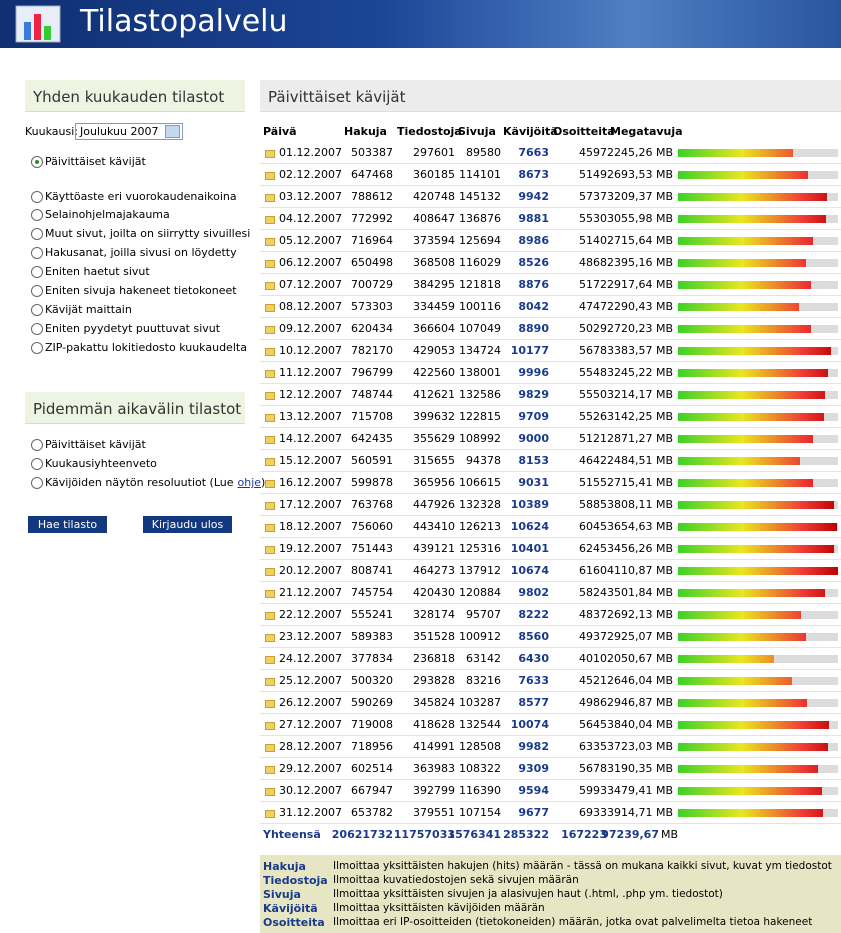 The height and width of the screenshot is (933, 841). What do you see at coordinates (529, 724) in the screenshot?
I see `visitors-cell: 10074` at bounding box center [529, 724].